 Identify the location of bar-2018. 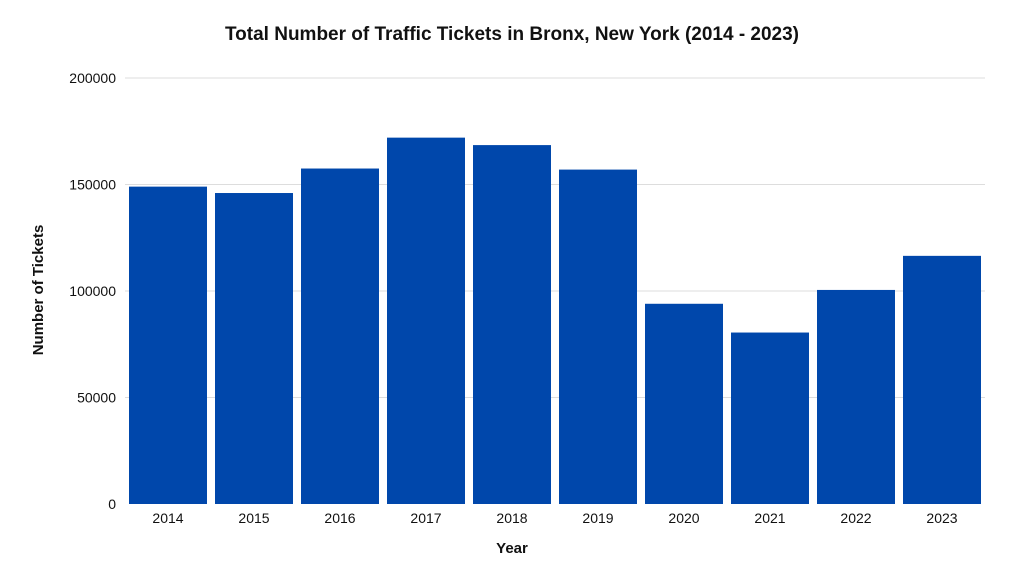
(512, 324).